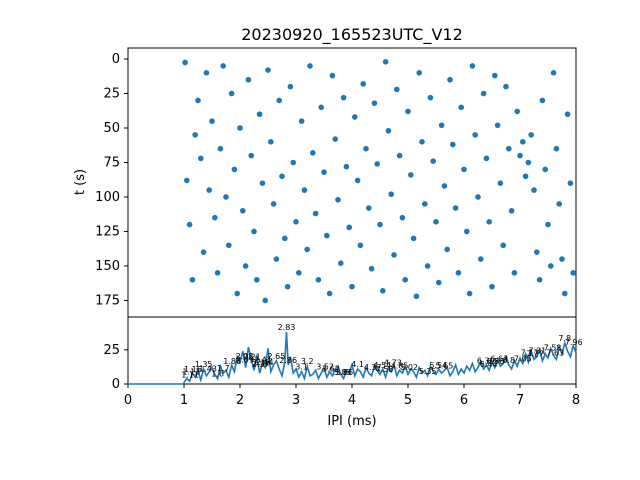  Describe the element at coordinates (116, 384) in the screenshot. I see `histogram-y-tick-label: 0` at that location.